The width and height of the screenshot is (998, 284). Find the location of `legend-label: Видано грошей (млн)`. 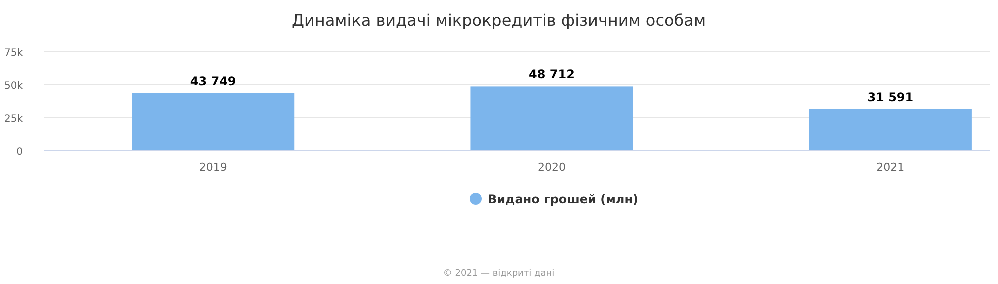

legend-label: Видано грошей (млн) is located at coordinates (563, 199).